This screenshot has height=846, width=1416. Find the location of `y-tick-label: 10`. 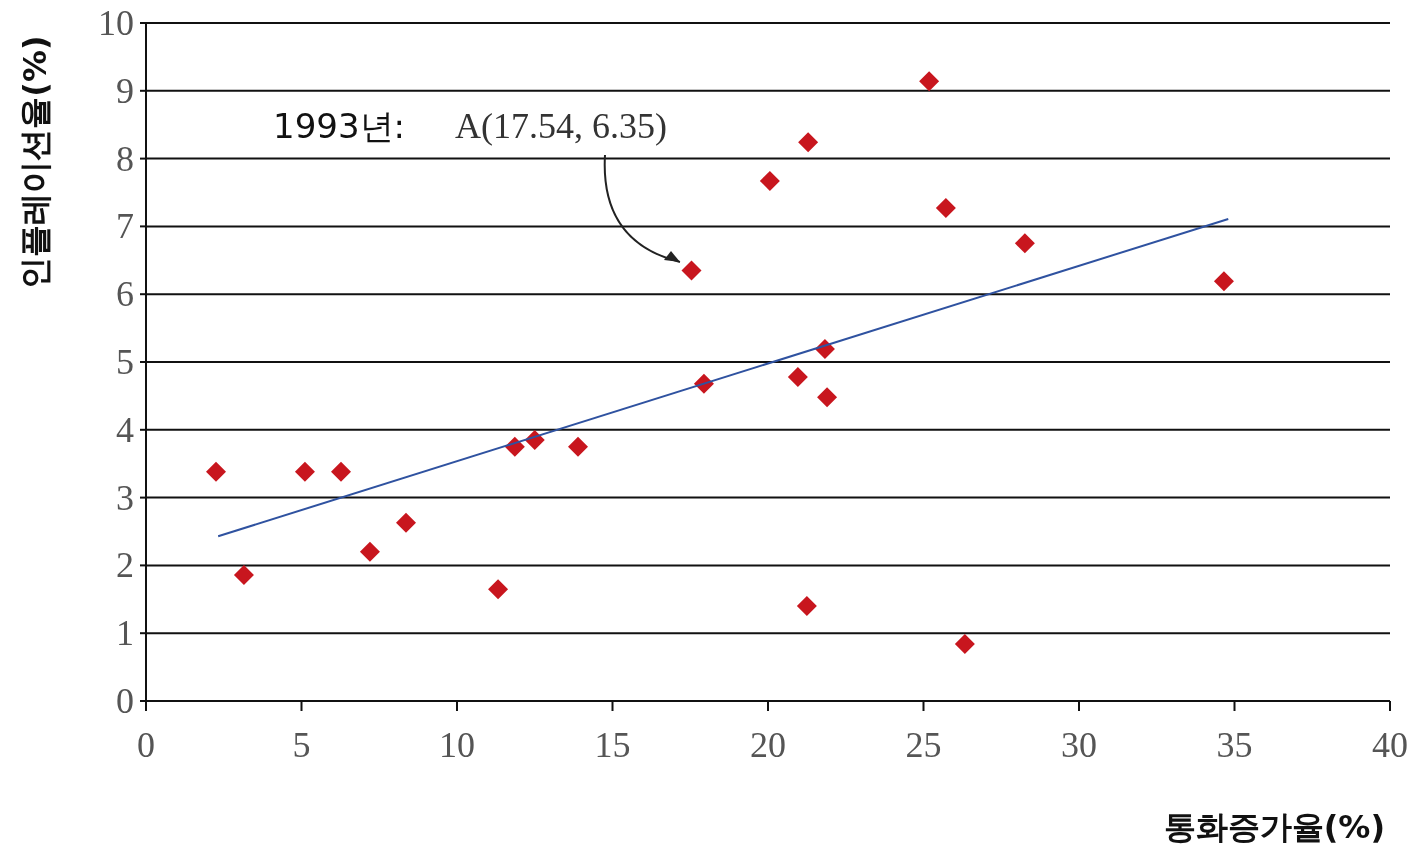

y-tick-label: 10 is located at coordinates (116, 23).